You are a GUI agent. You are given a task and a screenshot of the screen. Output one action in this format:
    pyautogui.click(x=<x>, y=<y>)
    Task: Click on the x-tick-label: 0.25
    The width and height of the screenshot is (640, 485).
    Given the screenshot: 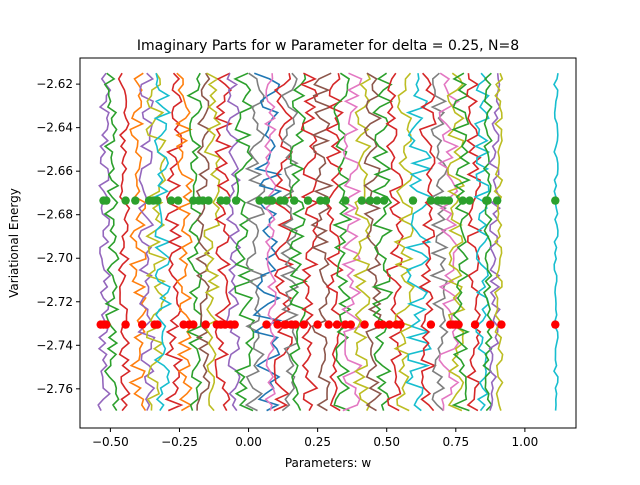 What is the action you would take?
    pyautogui.click(x=317, y=442)
    